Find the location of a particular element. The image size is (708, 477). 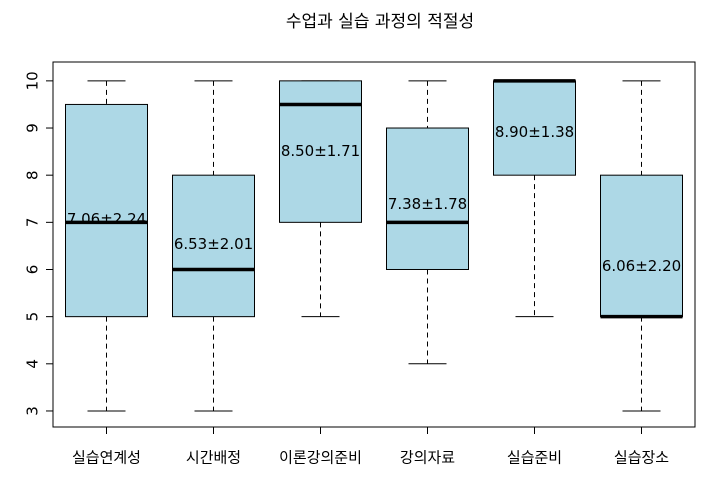

y-tick-label: 10 is located at coordinates (33, 80).